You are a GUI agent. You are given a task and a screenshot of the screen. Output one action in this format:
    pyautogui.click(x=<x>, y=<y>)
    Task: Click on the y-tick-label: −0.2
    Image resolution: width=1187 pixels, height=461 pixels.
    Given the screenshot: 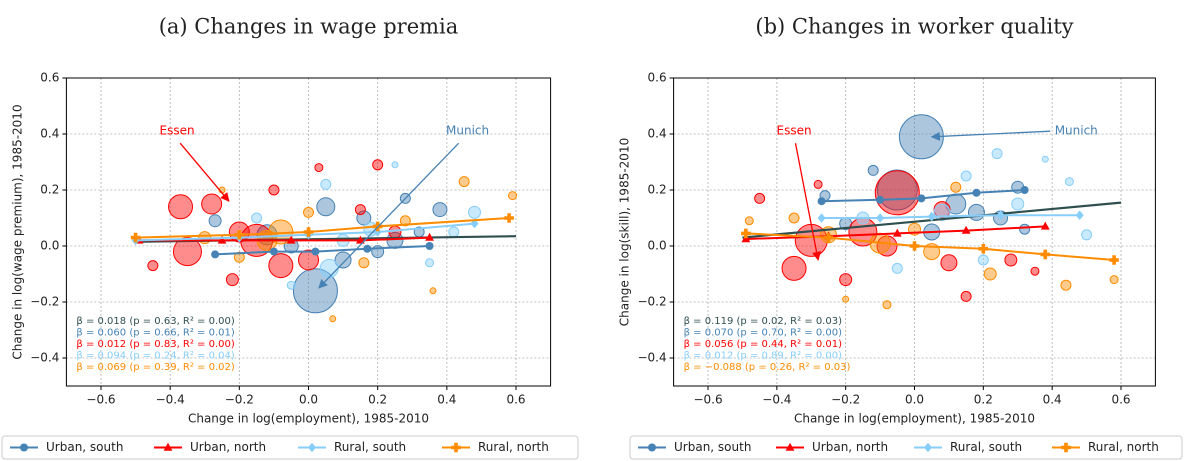 What is the action you would take?
    pyautogui.click(x=651, y=302)
    